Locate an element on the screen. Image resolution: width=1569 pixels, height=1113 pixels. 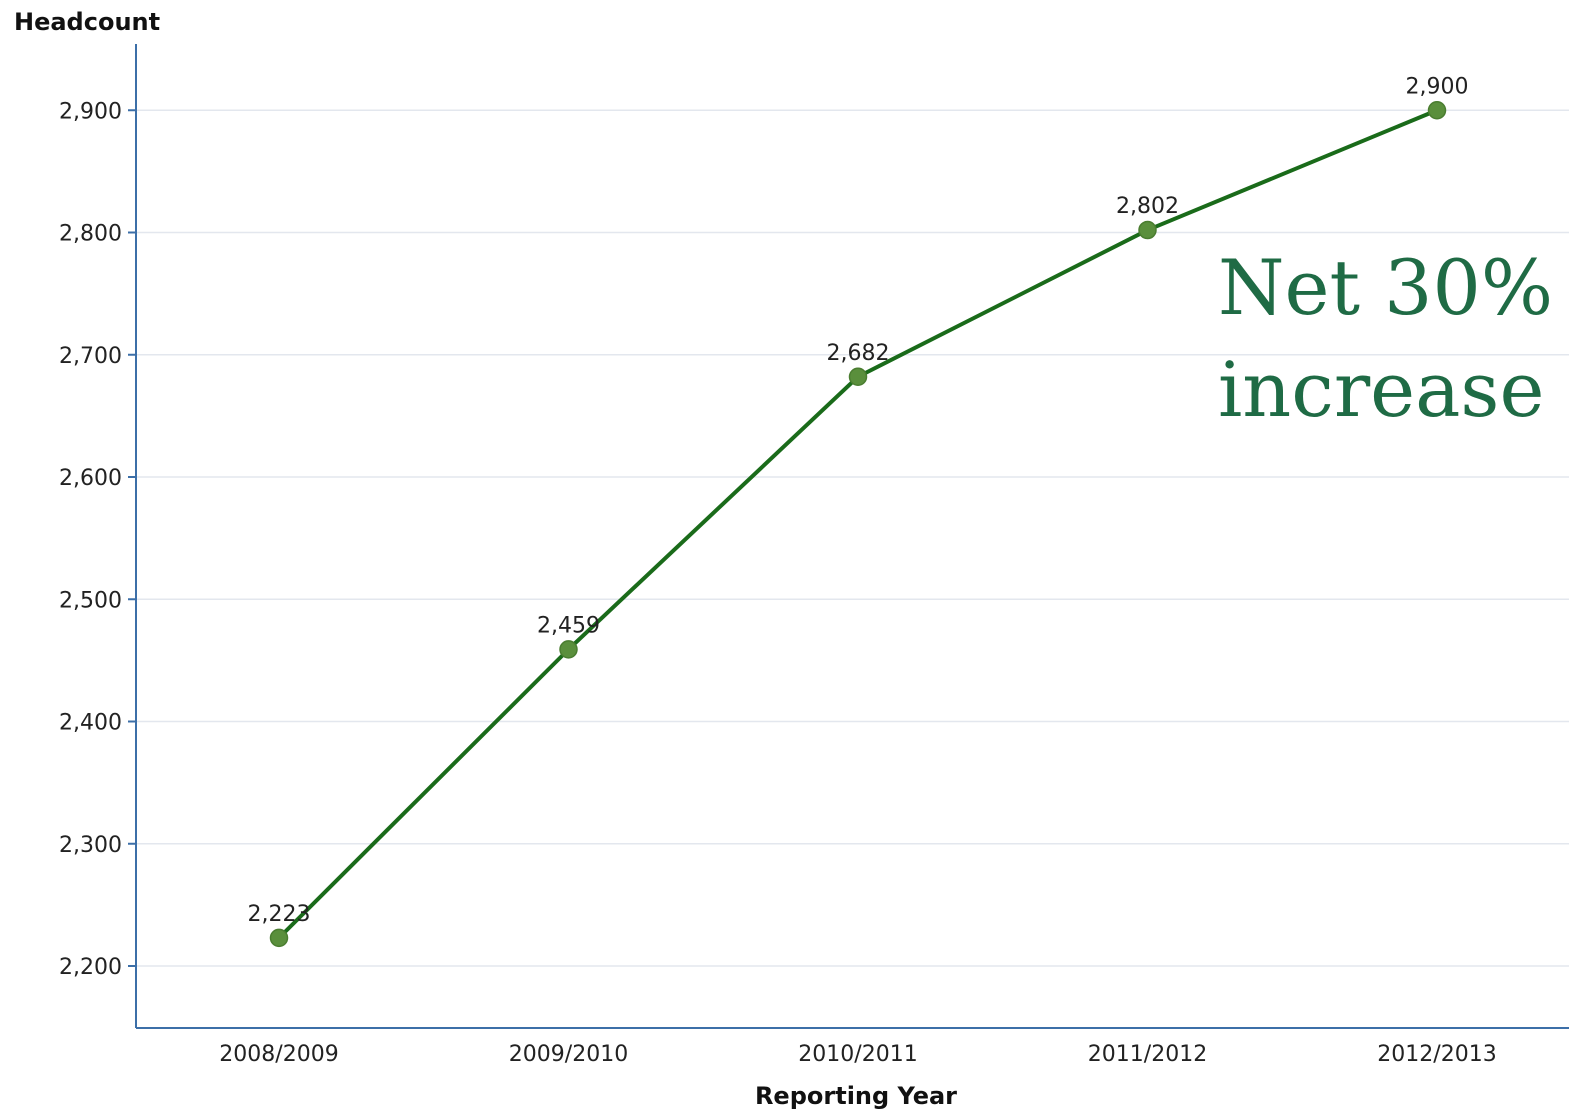
y-tick-label-2: 2,400 is located at coordinates (90, 723).